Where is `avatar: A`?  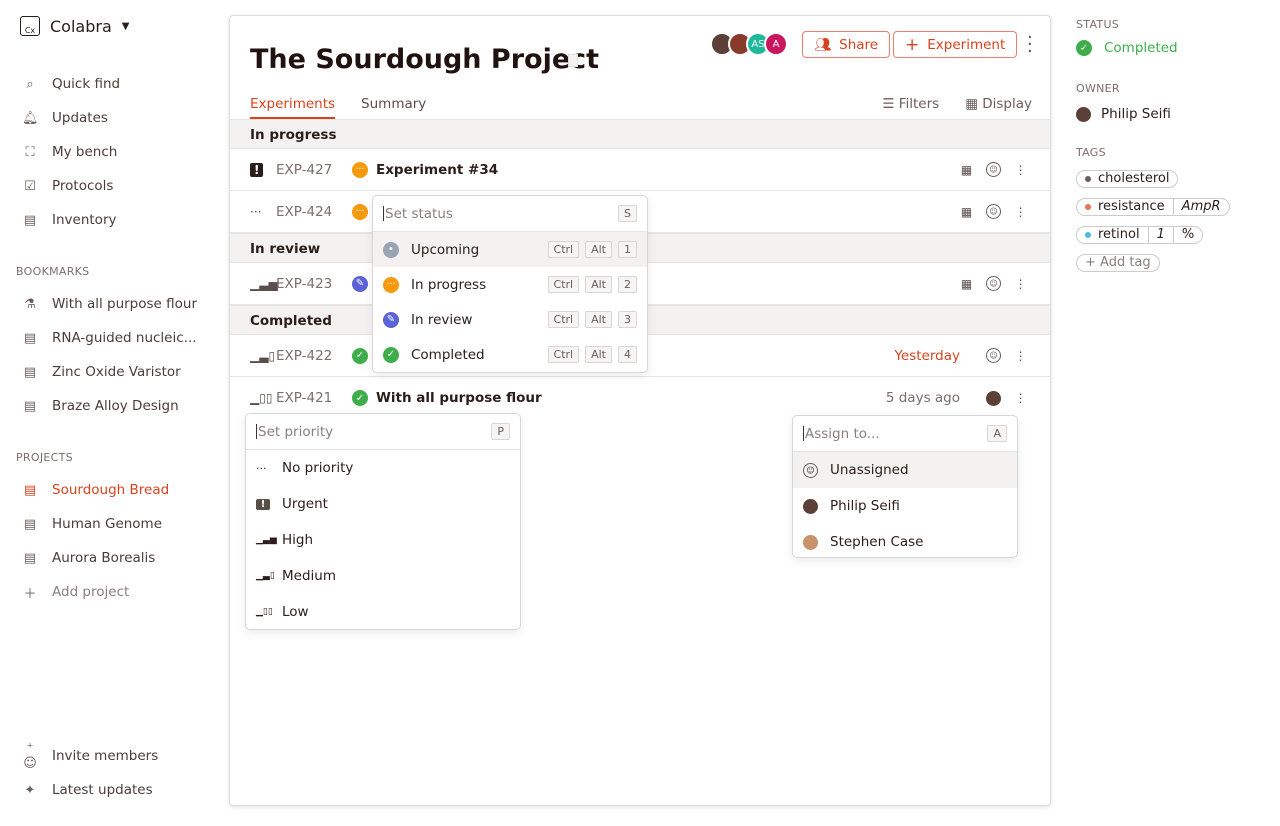 avatar: A is located at coordinates (776, 44).